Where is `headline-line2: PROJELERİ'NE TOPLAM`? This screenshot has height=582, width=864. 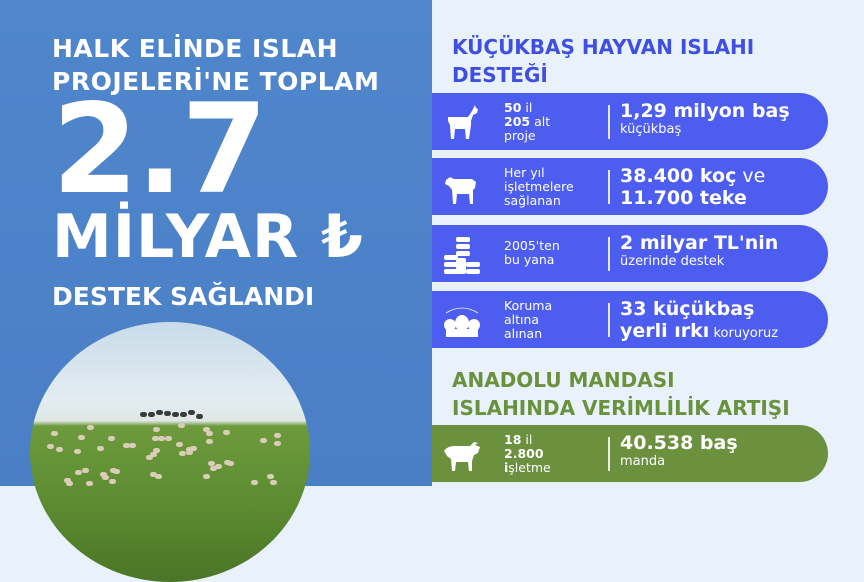 headline-line2: PROJELERİ'NE TOPLAM is located at coordinates (216, 81).